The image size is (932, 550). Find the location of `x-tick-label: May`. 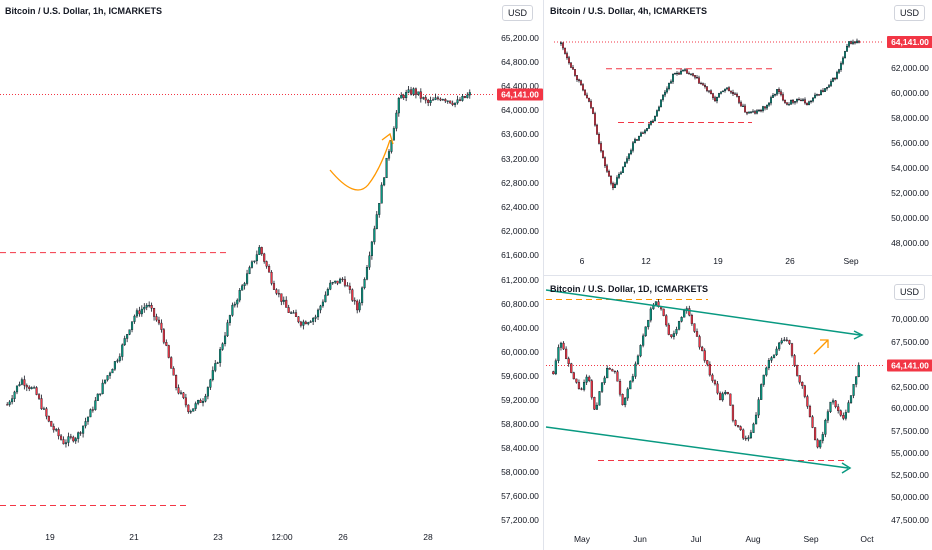

x-tick-label: May is located at coordinates (582, 539).